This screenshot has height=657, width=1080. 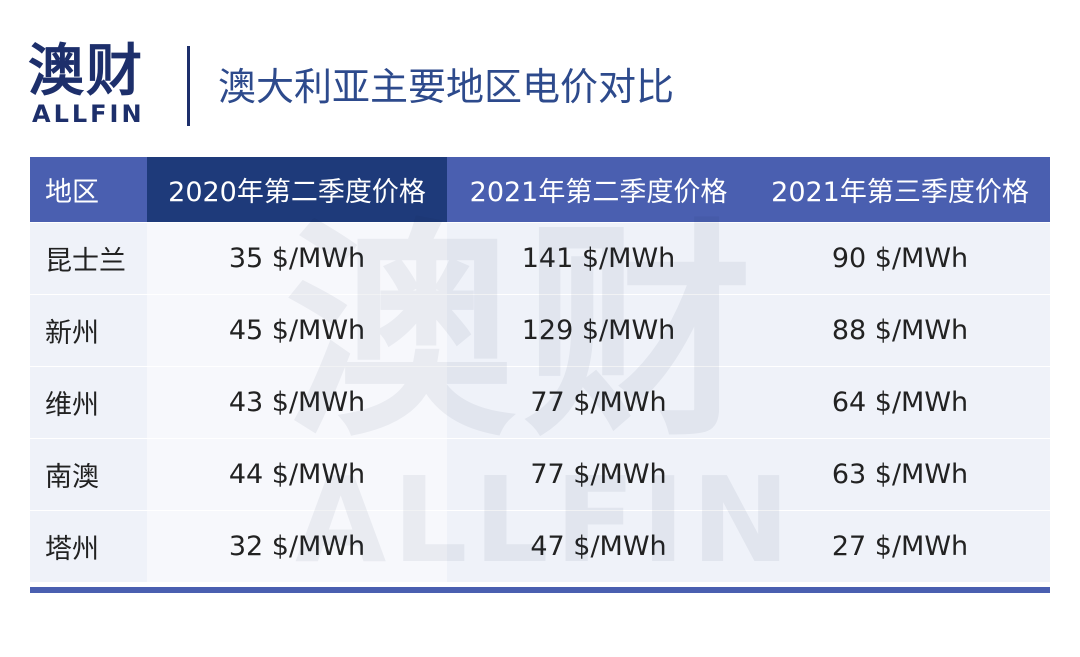 What do you see at coordinates (900, 258) in the screenshot?
I see `table-cell: 90 $/MWh` at bounding box center [900, 258].